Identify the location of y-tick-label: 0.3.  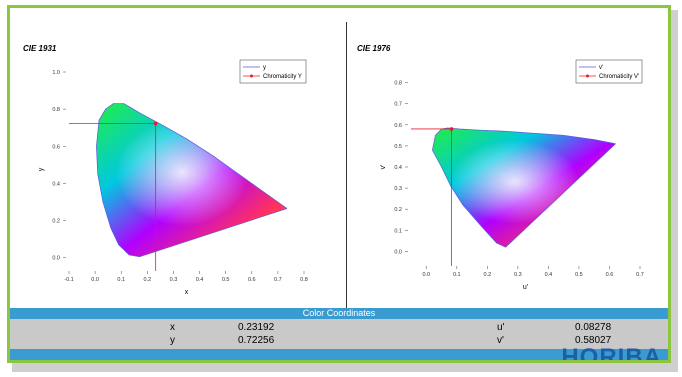
(398, 189).